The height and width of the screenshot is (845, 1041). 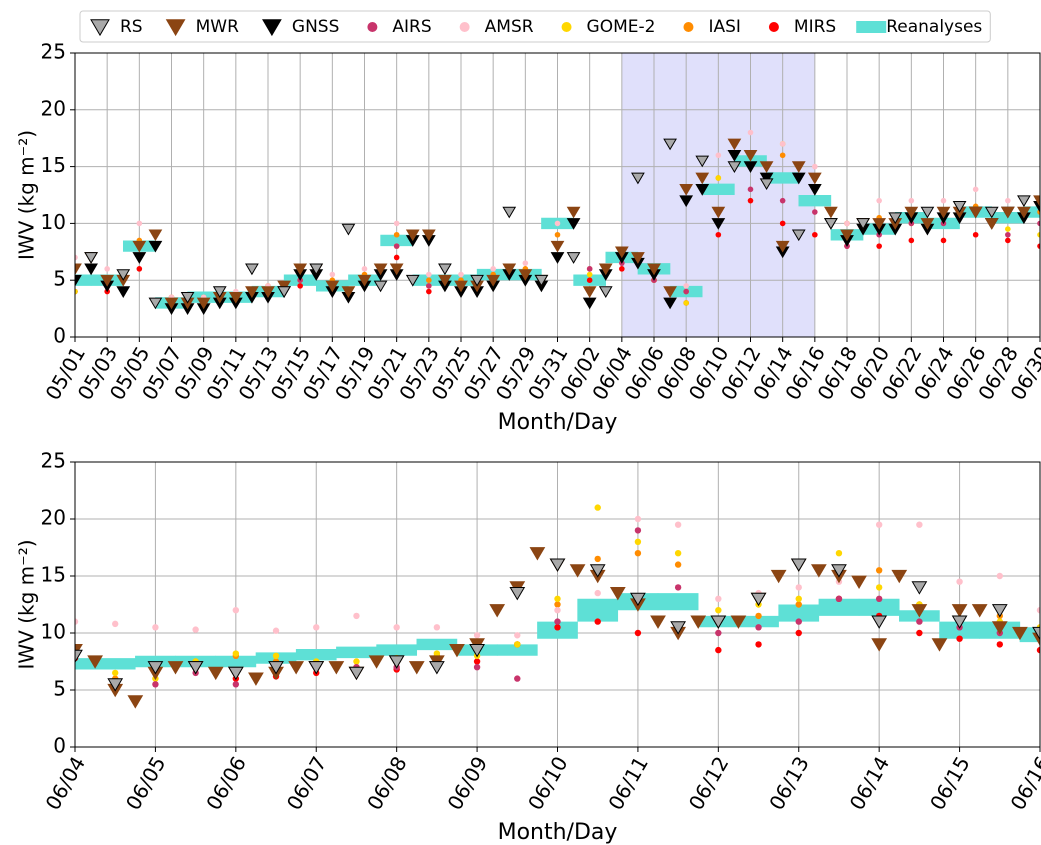 What do you see at coordinates (1023, 783) in the screenshot?
I see `x-tick-label: 06/16` at bounding box center [1023, 783].